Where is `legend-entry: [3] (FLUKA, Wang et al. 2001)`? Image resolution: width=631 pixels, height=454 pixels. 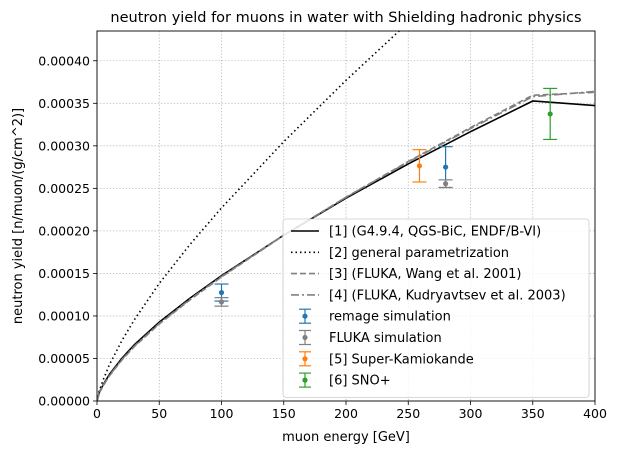
legend-entry: [3] (FLUKA, Wang et al. 2001) is located at coordinates (406, 274).